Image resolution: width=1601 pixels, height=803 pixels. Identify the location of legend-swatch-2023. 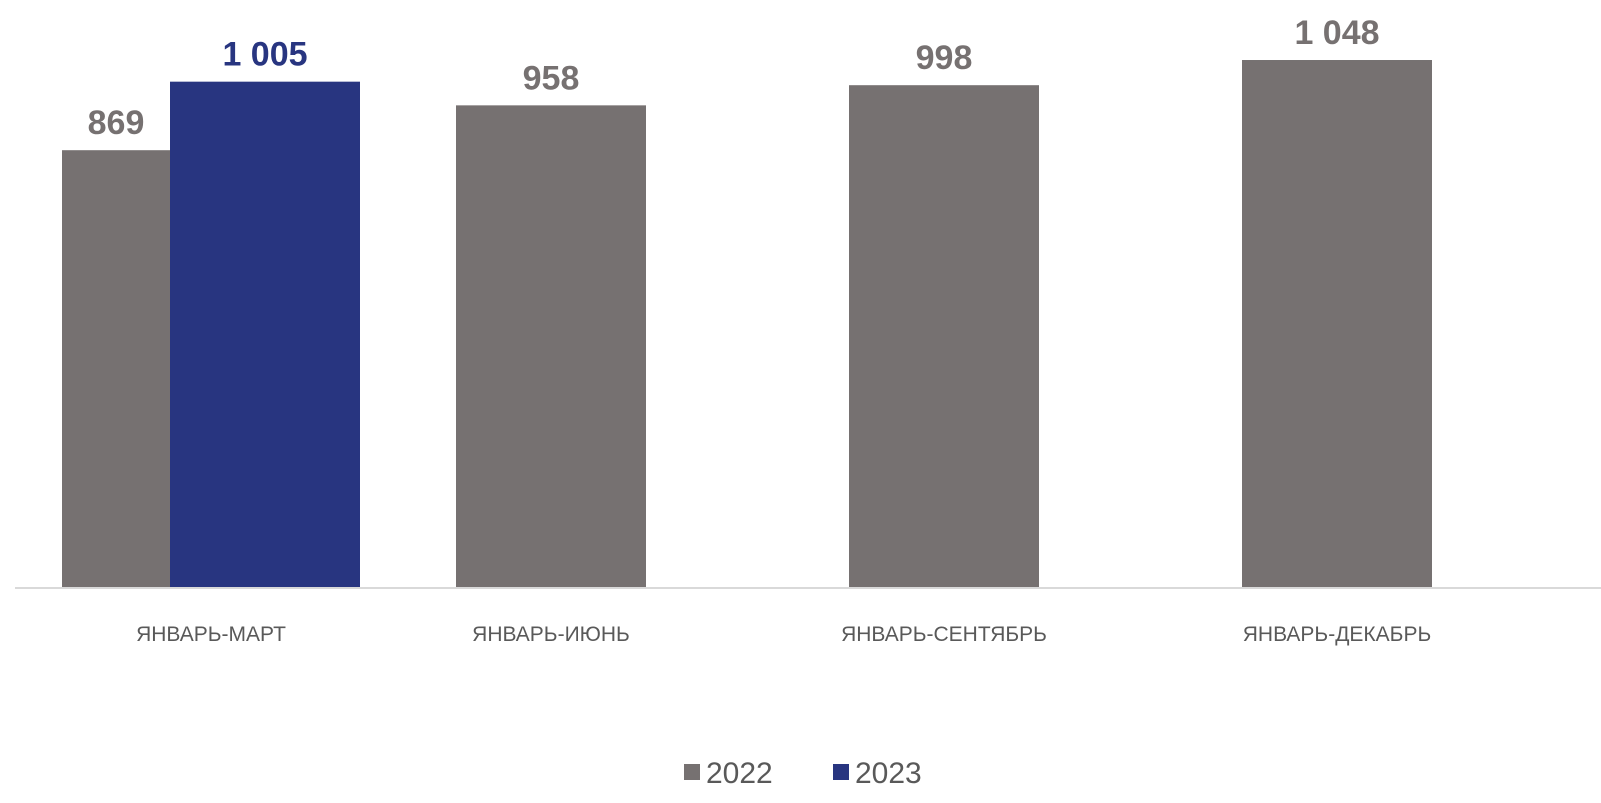
(841, 772).